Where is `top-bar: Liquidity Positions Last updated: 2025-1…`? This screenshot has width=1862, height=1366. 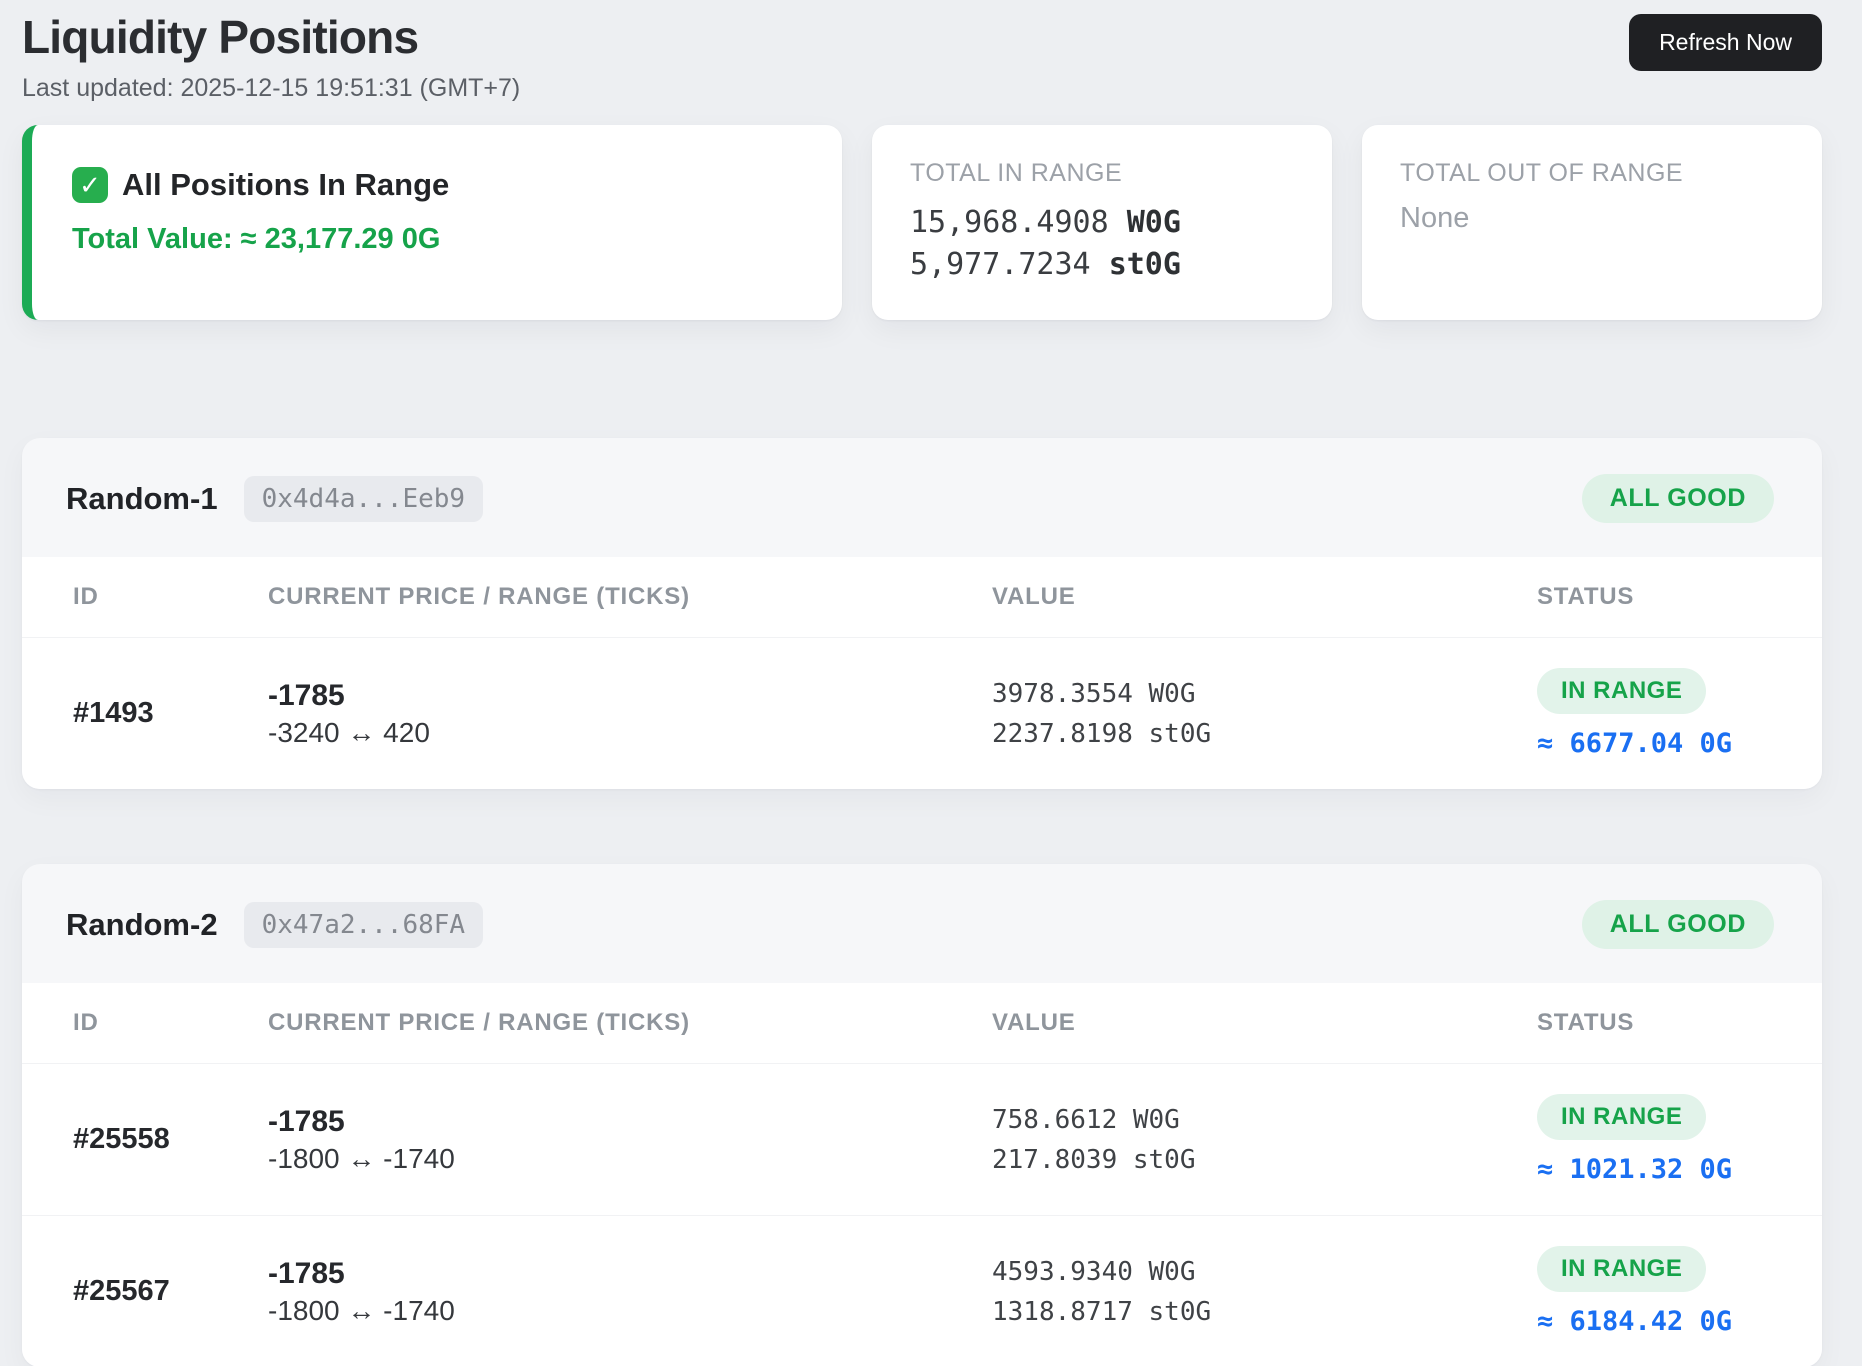 top-bar: Liquidity Positions Last updated: 2025-1… is located at coordinates (922, 55).